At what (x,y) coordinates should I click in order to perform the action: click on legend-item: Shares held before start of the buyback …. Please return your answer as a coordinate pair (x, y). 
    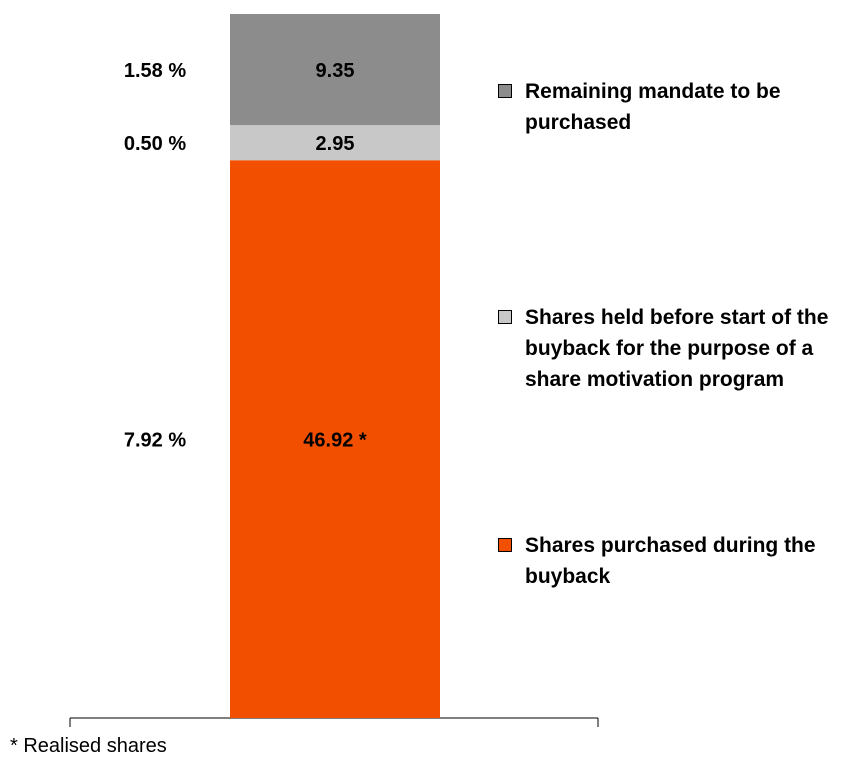
    Looking at the image, I should click on (673, 348).